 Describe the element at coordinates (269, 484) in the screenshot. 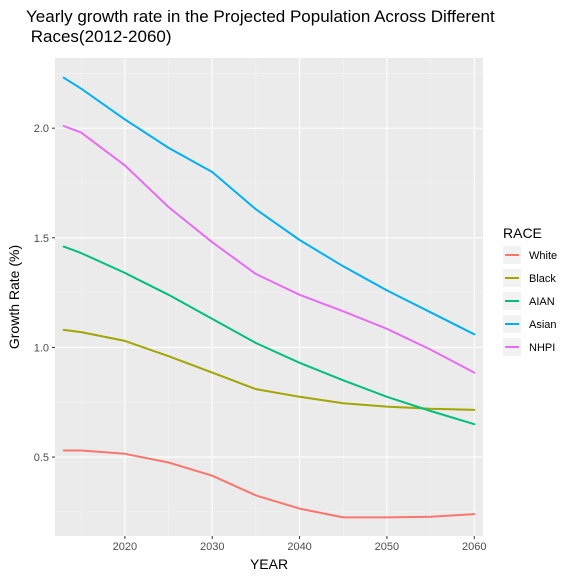

I see `series-line-white` at that location.